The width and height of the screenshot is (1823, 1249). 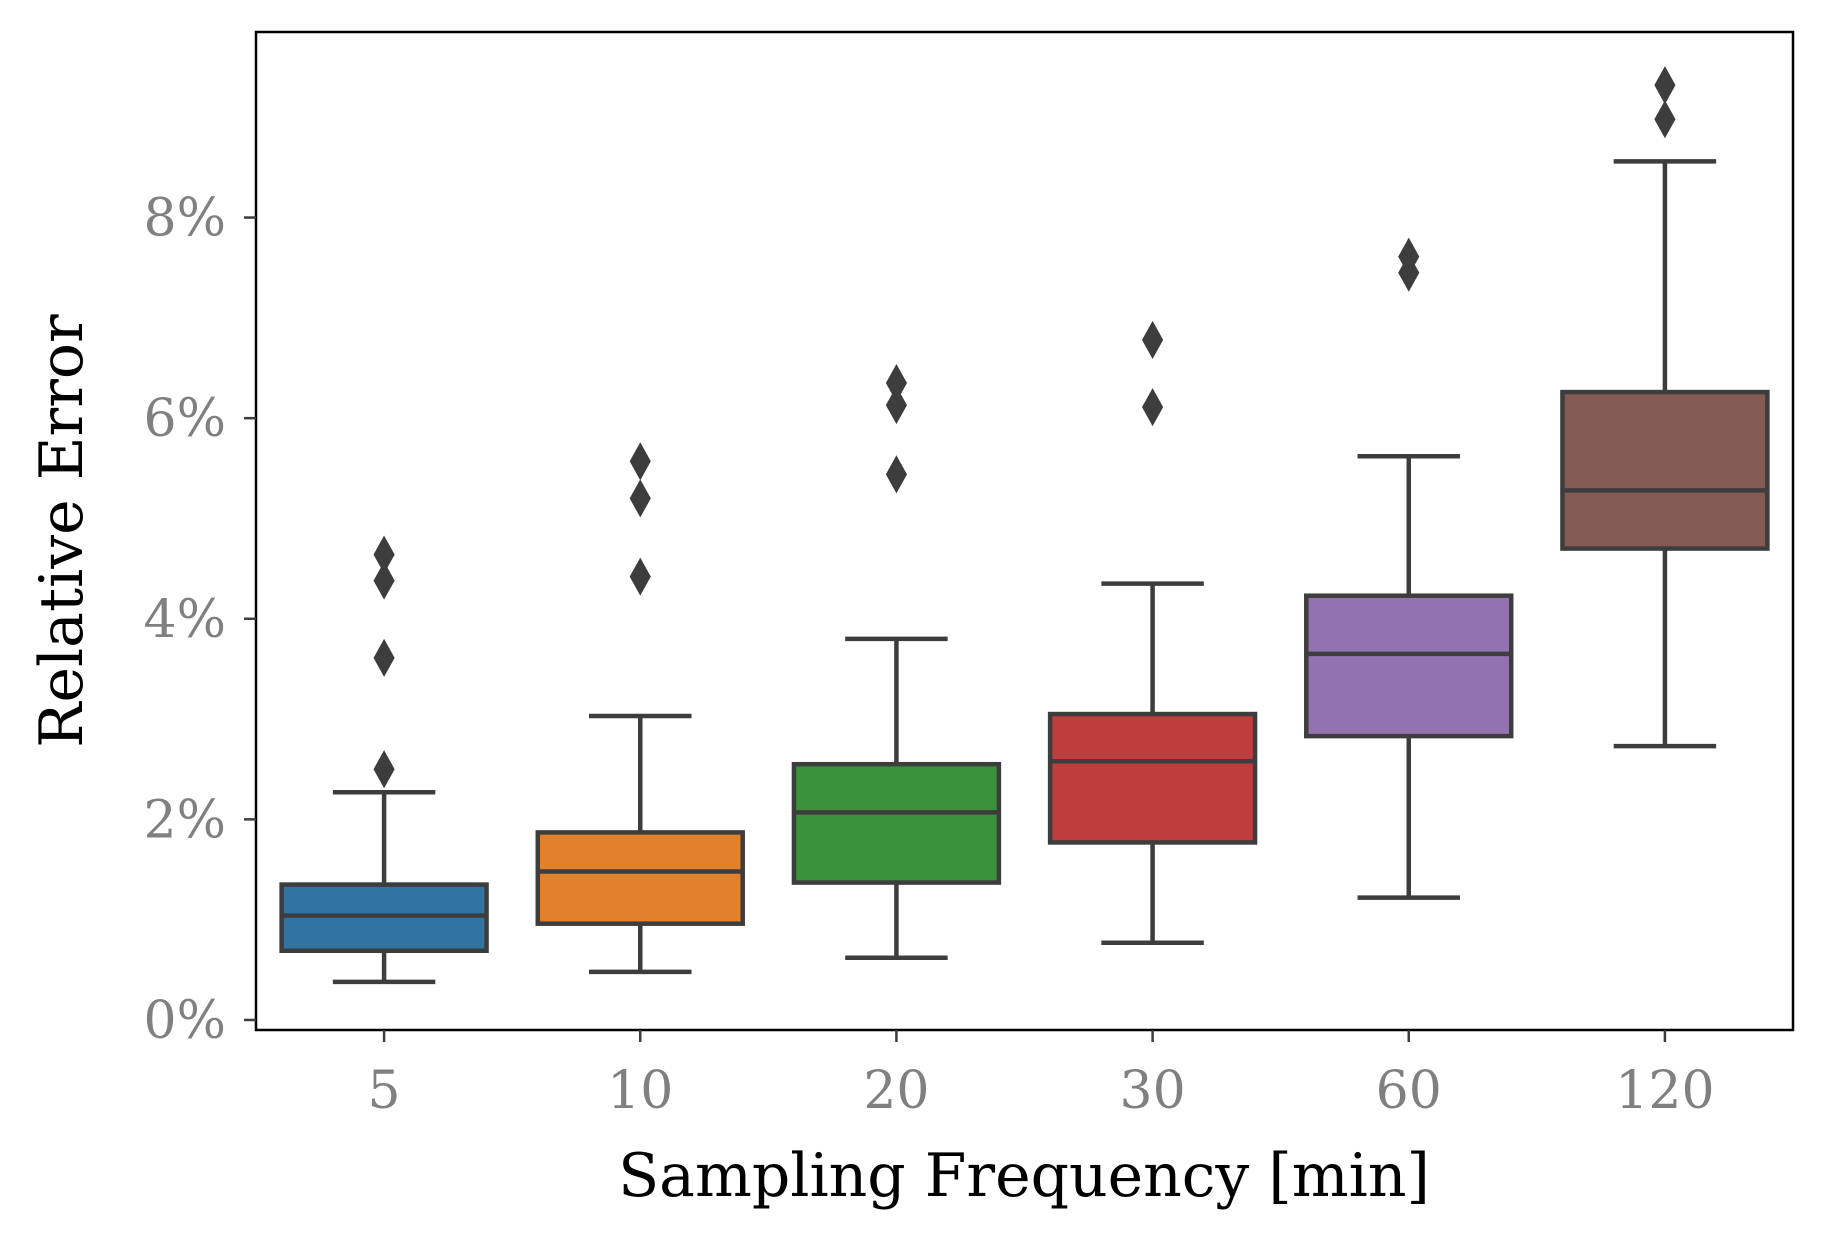 I want to click on x-tick-label-10: 10, so click(x=640, y=1091).